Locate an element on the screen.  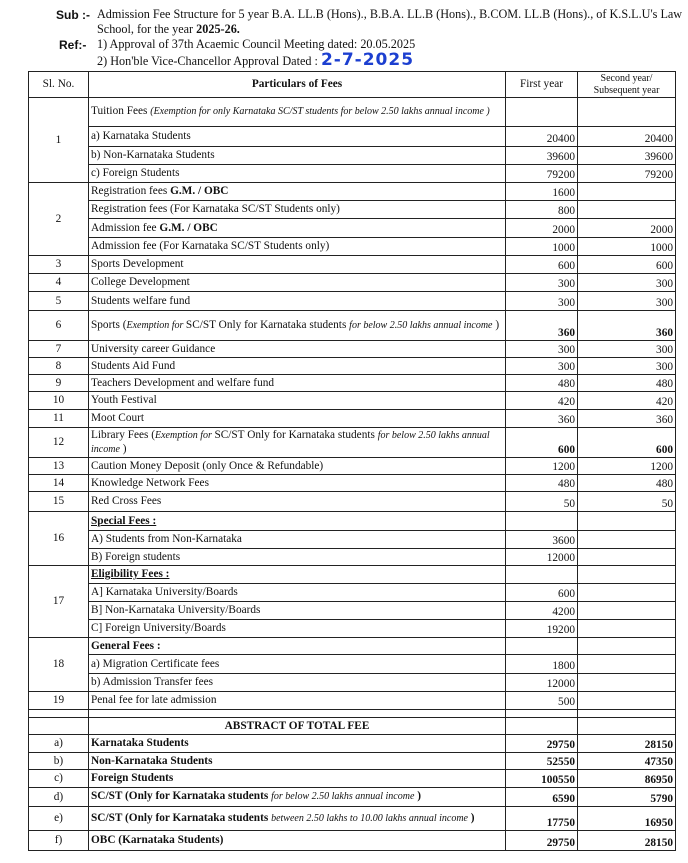
first-year-fee: 480 is located at coordinates (541, 483).